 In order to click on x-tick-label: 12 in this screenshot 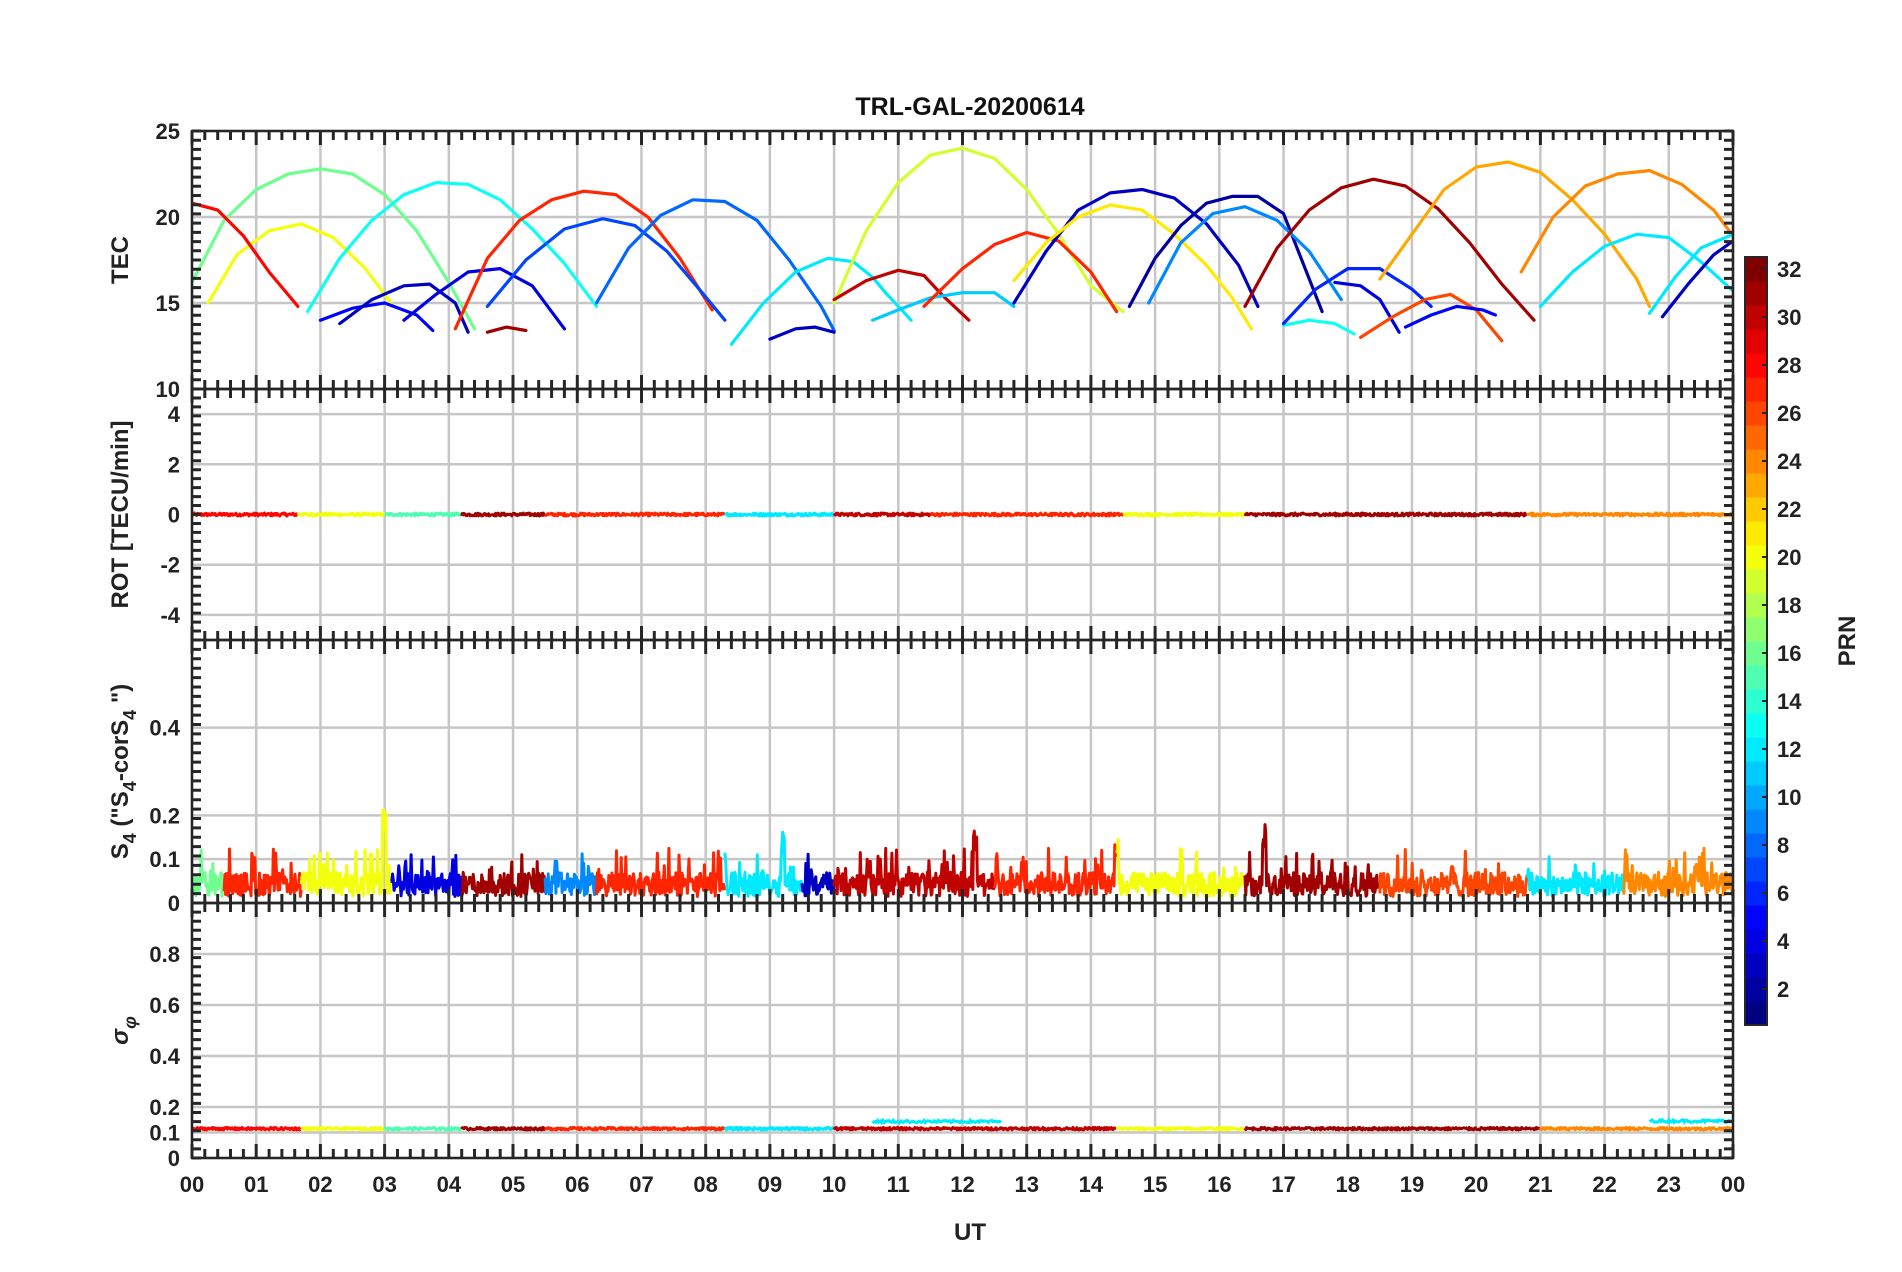, I will do `click(962, 1184)`.